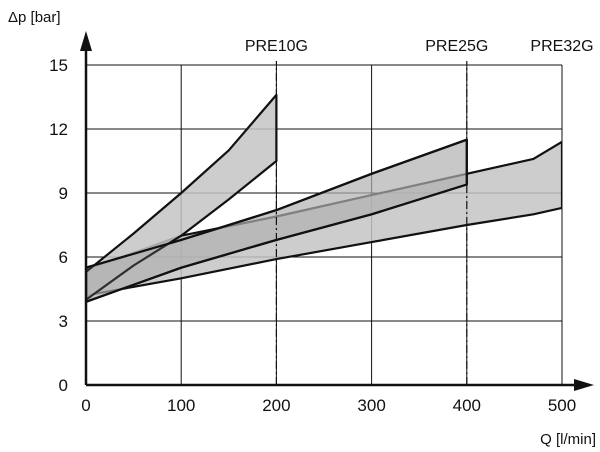  I want to click on x-tick-label: 500, so click(562, 405).